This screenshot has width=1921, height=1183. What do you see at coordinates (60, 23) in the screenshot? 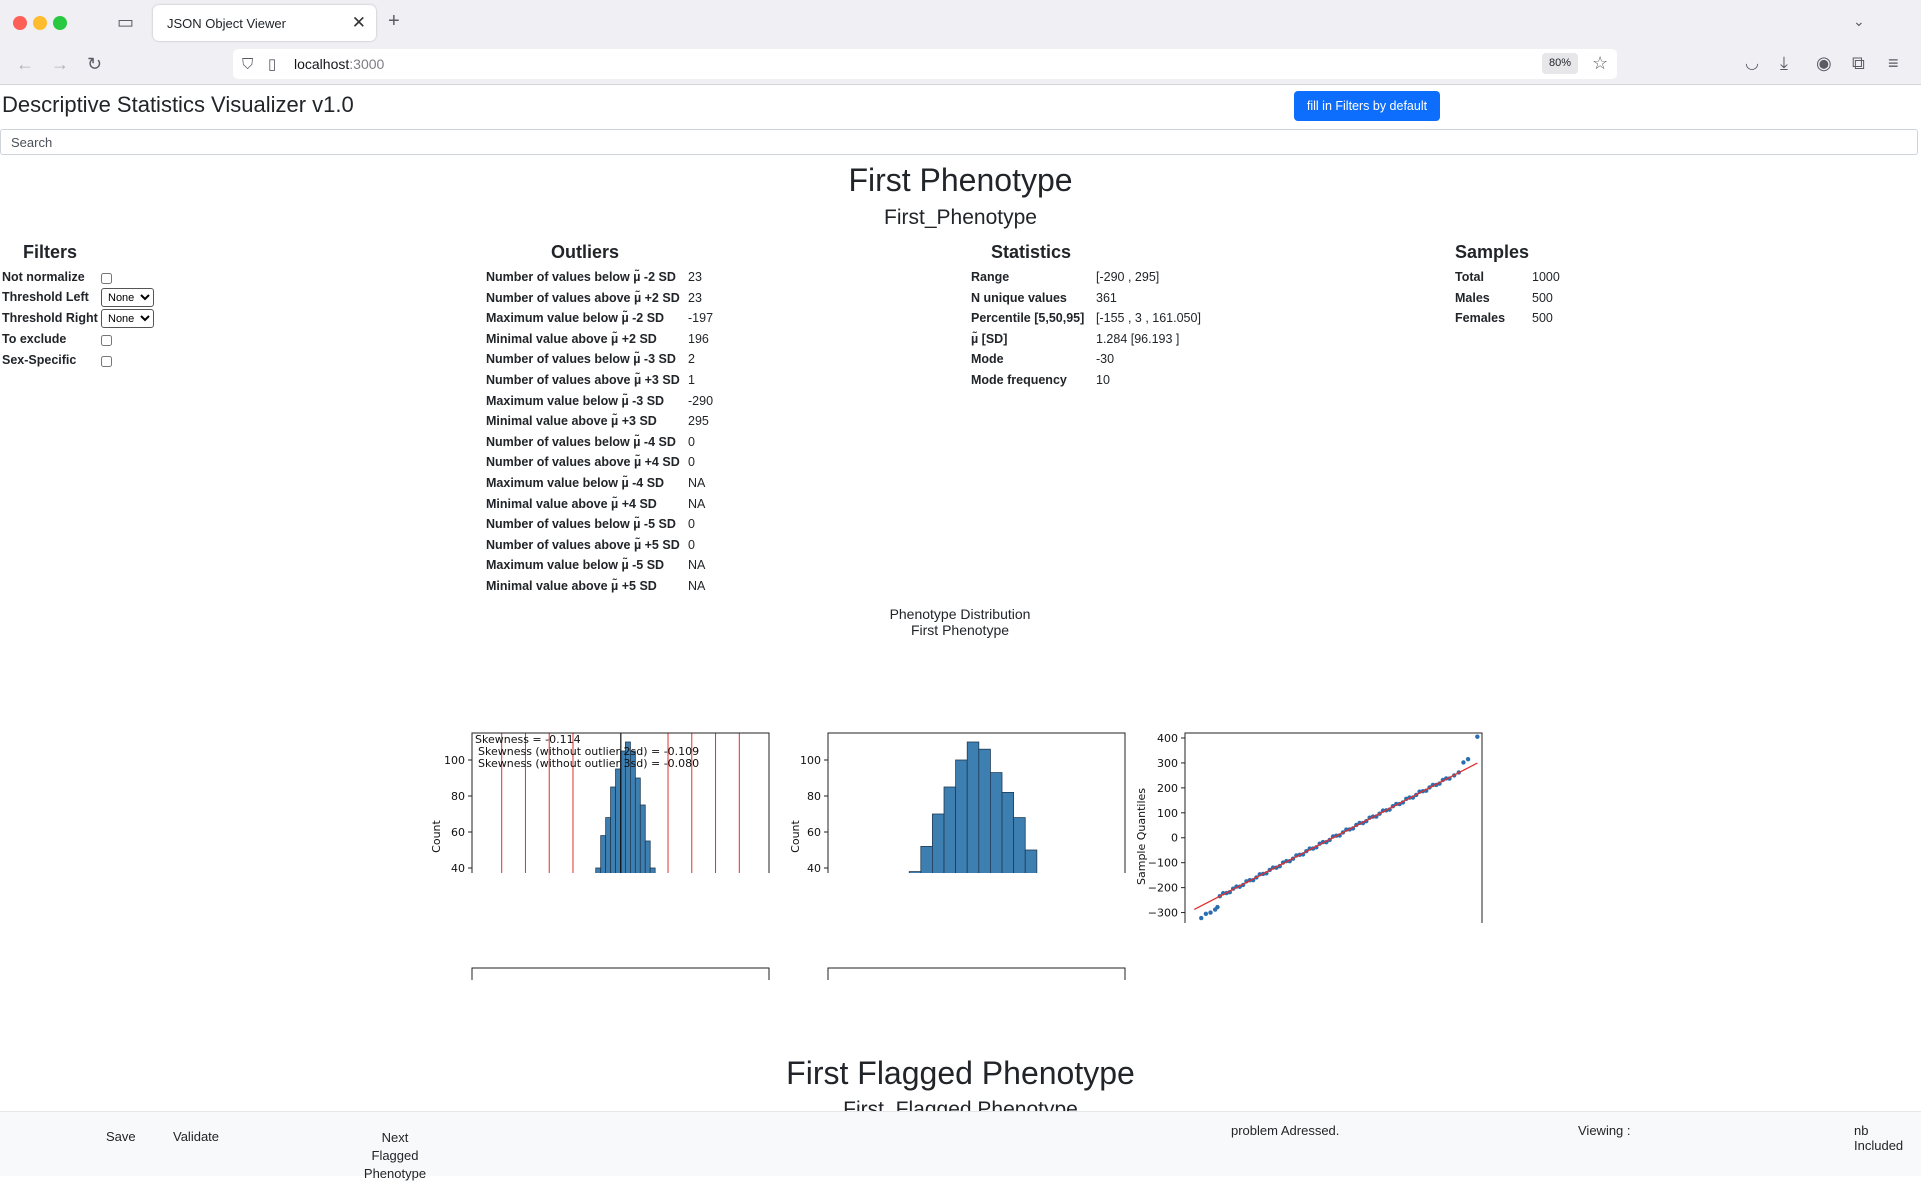
I see `maximize-window-button` at bounding box center [60, 23].